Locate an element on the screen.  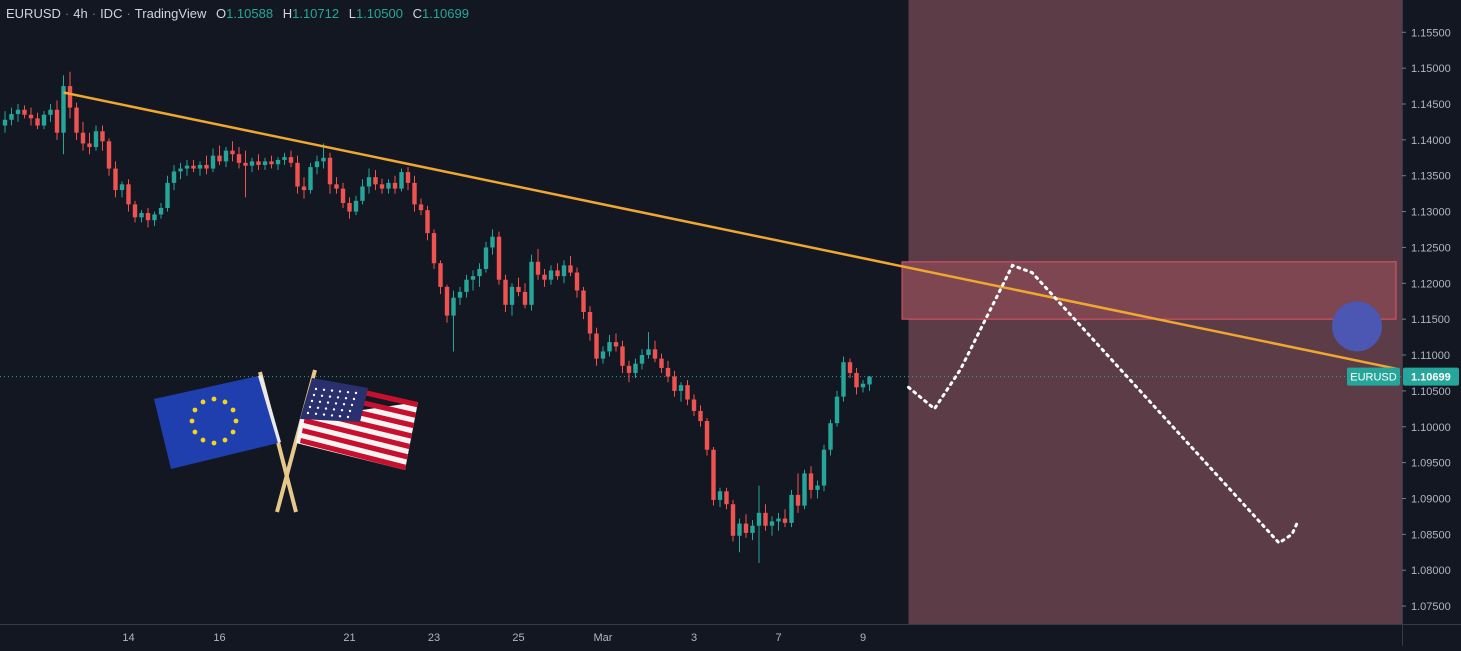
time-axis is located at coordinates (701, 635).